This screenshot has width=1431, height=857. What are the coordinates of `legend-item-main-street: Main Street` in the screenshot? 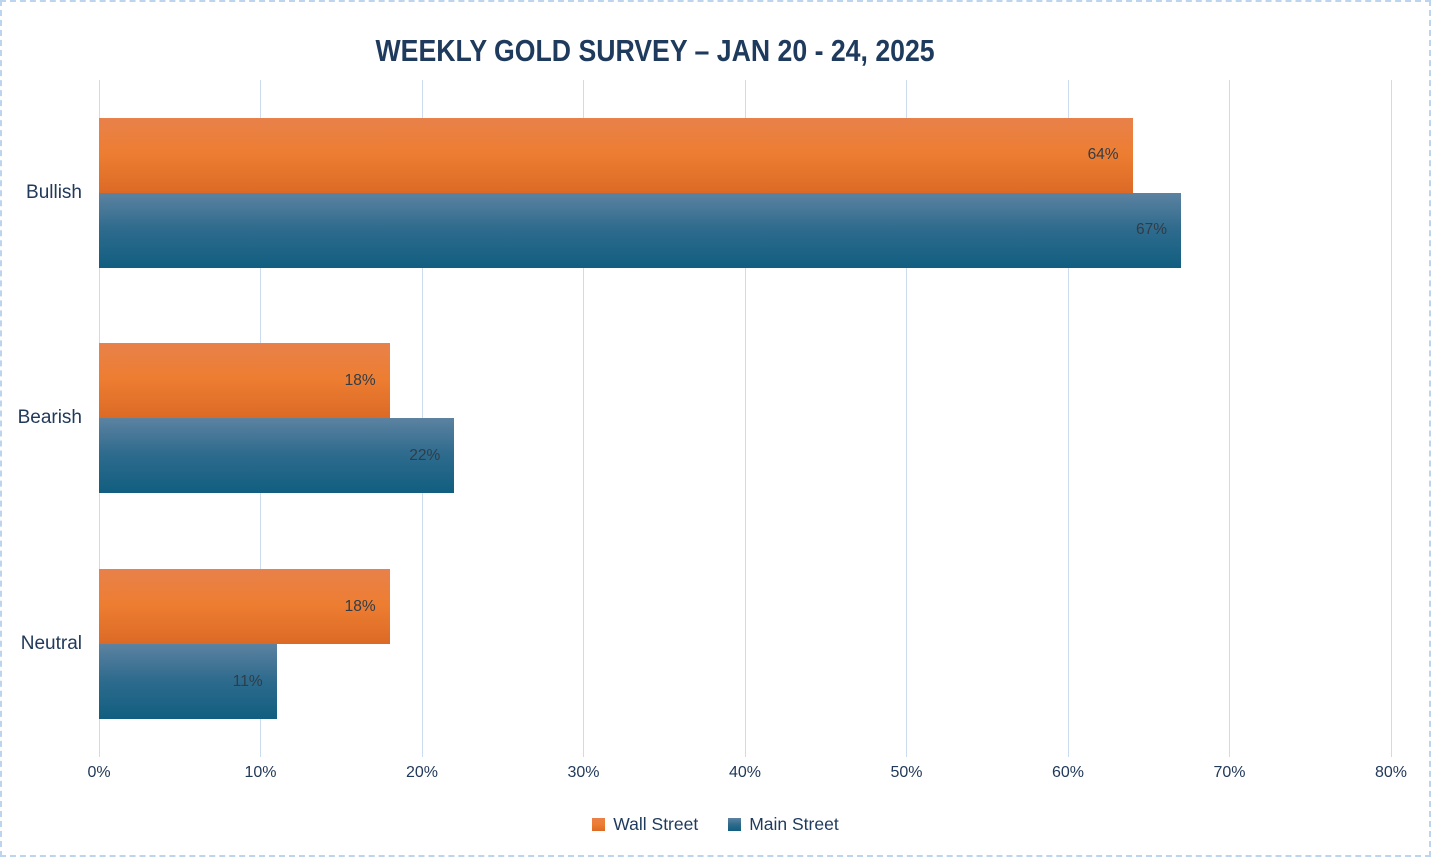 It's located at (783, 824).